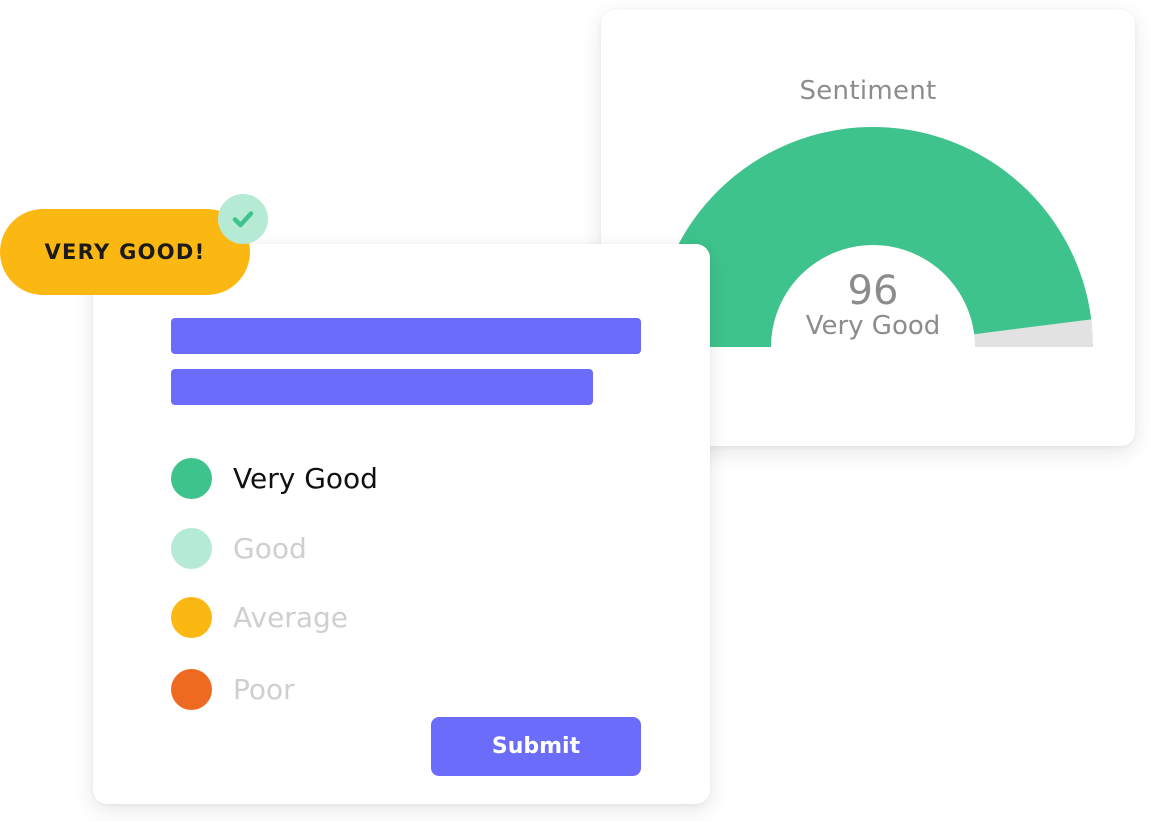  Describe the element at coordinates (264, 689) in the screenshot. I see `option-label: Poor` at that location.